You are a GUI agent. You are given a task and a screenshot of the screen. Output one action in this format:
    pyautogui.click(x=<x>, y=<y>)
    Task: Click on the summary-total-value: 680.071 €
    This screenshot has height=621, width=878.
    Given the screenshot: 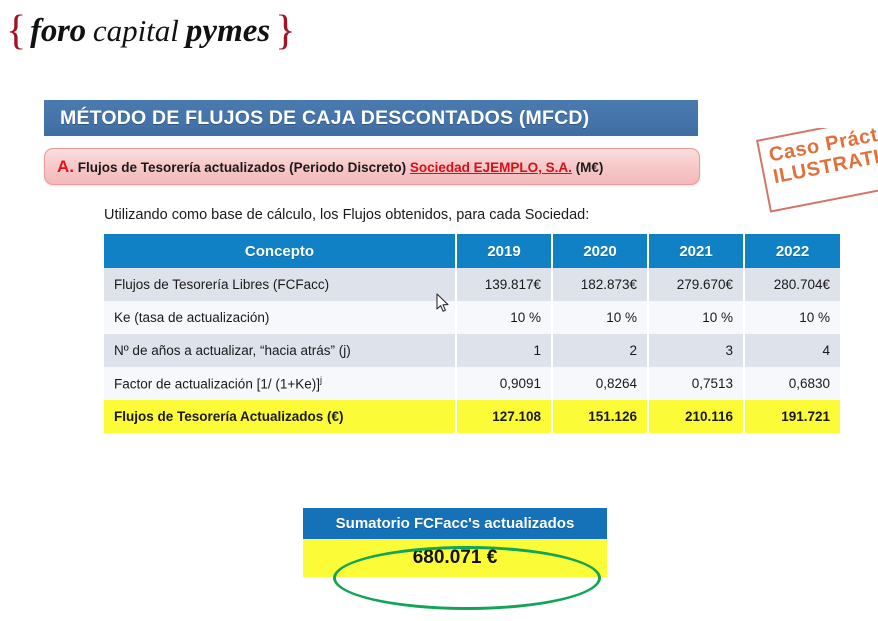 What is the action you would take?
    pyautogui.click(x=455, y=557)
    